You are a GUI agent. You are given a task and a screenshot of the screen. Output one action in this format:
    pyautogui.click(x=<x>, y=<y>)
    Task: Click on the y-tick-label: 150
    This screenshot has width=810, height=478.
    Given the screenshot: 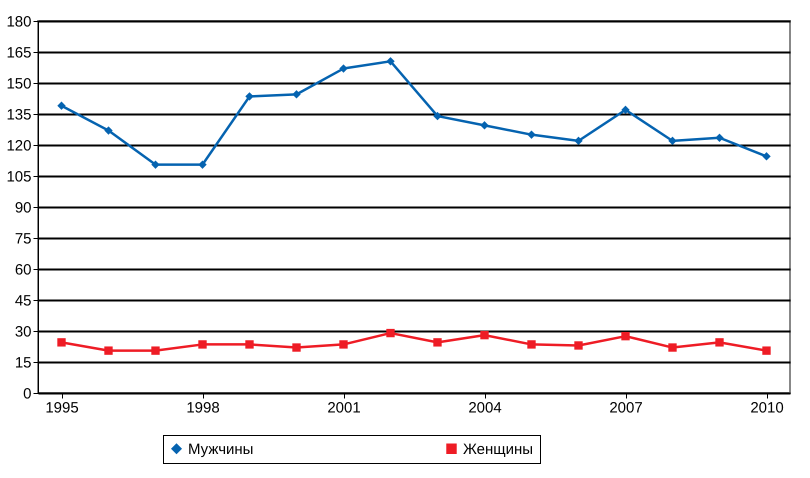 What is the action you would take?
    pyautogui.click(x=19, y=84)
    